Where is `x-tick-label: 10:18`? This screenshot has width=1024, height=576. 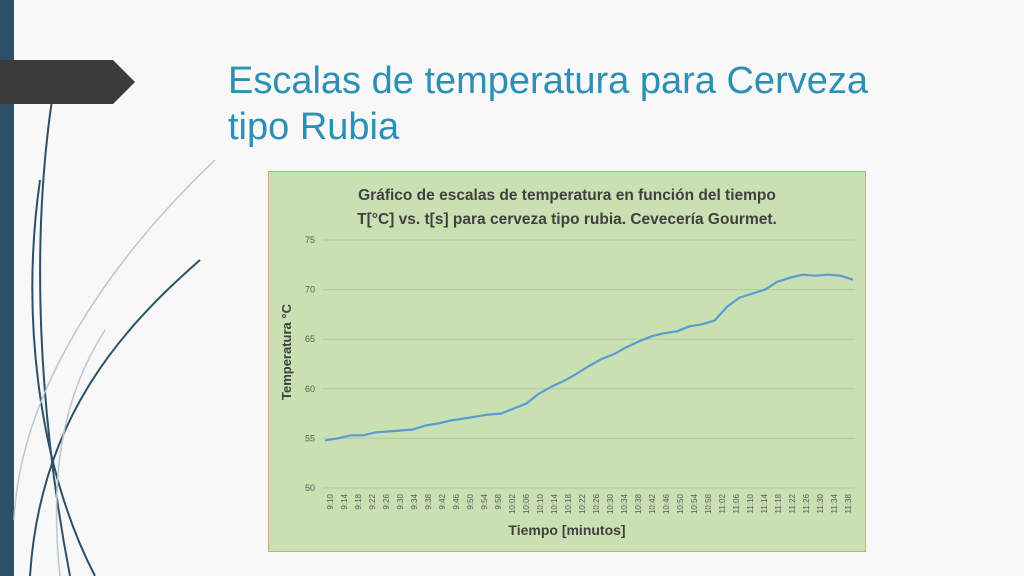
x-tick-label: 10:18 is located at coordinates (568, 503).